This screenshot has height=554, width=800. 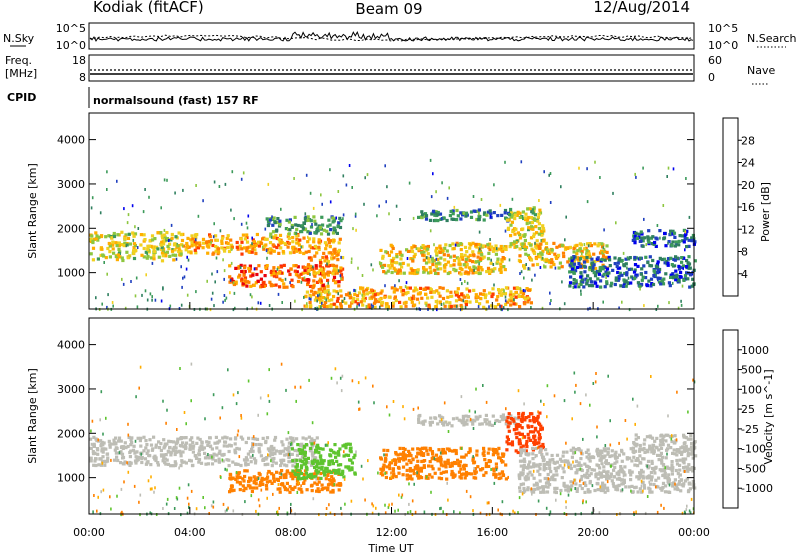 I want to click on y-tick-label: 3000, so click(x=71, y=389).